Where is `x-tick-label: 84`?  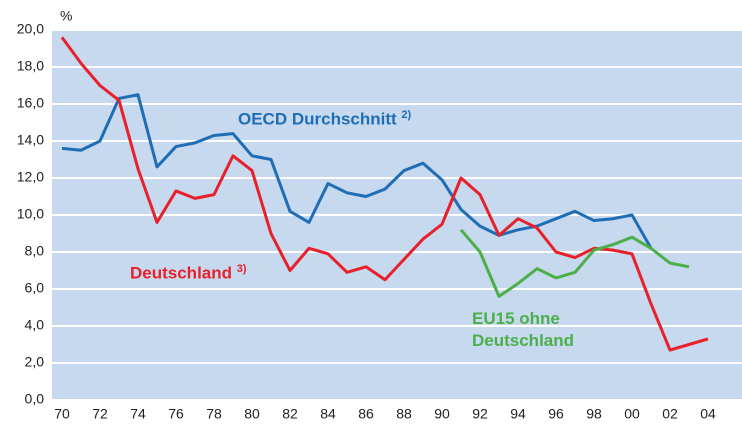 x-tick-label: 84 is located at coordinates (328, 414).